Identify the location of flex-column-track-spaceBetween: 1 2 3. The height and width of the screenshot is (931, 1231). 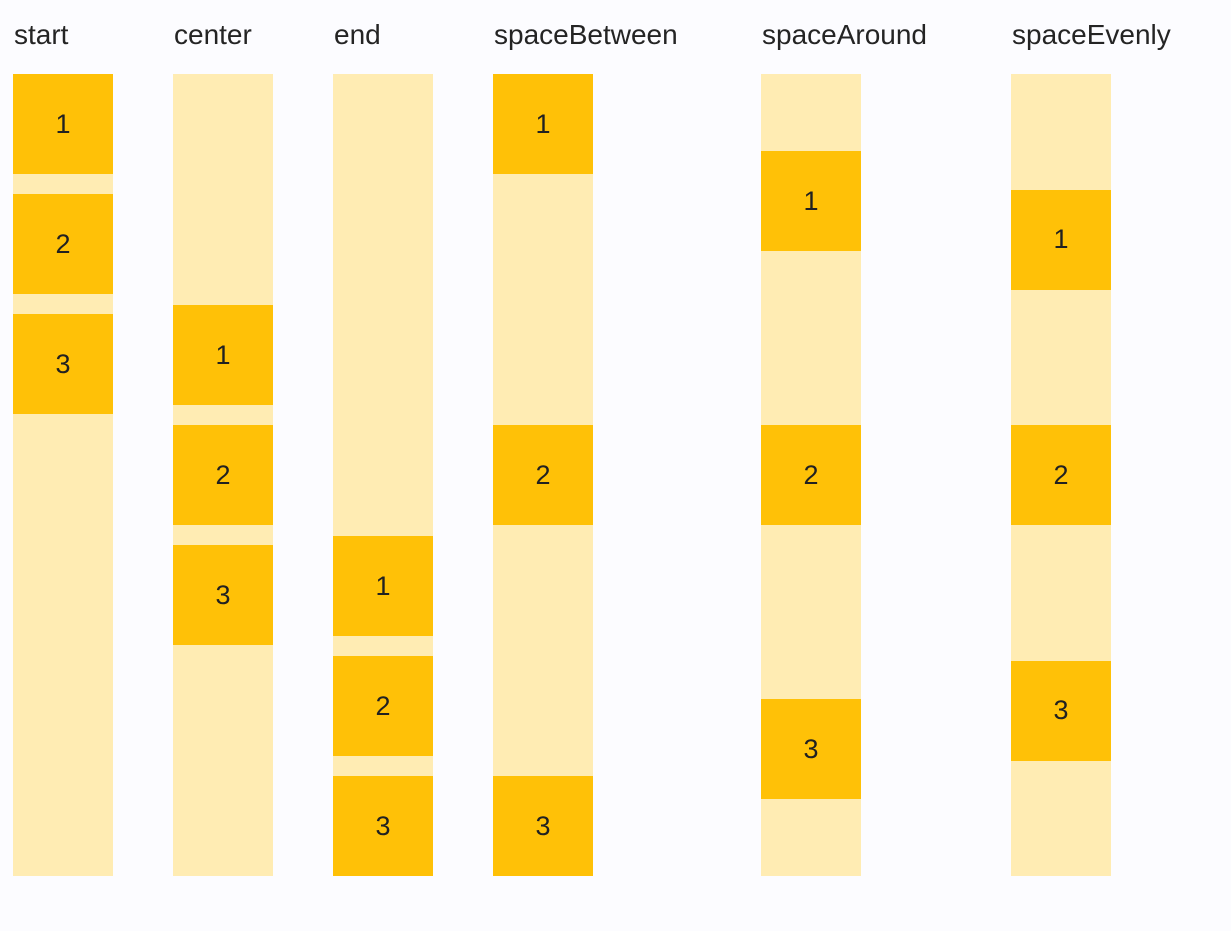
(543, 475).